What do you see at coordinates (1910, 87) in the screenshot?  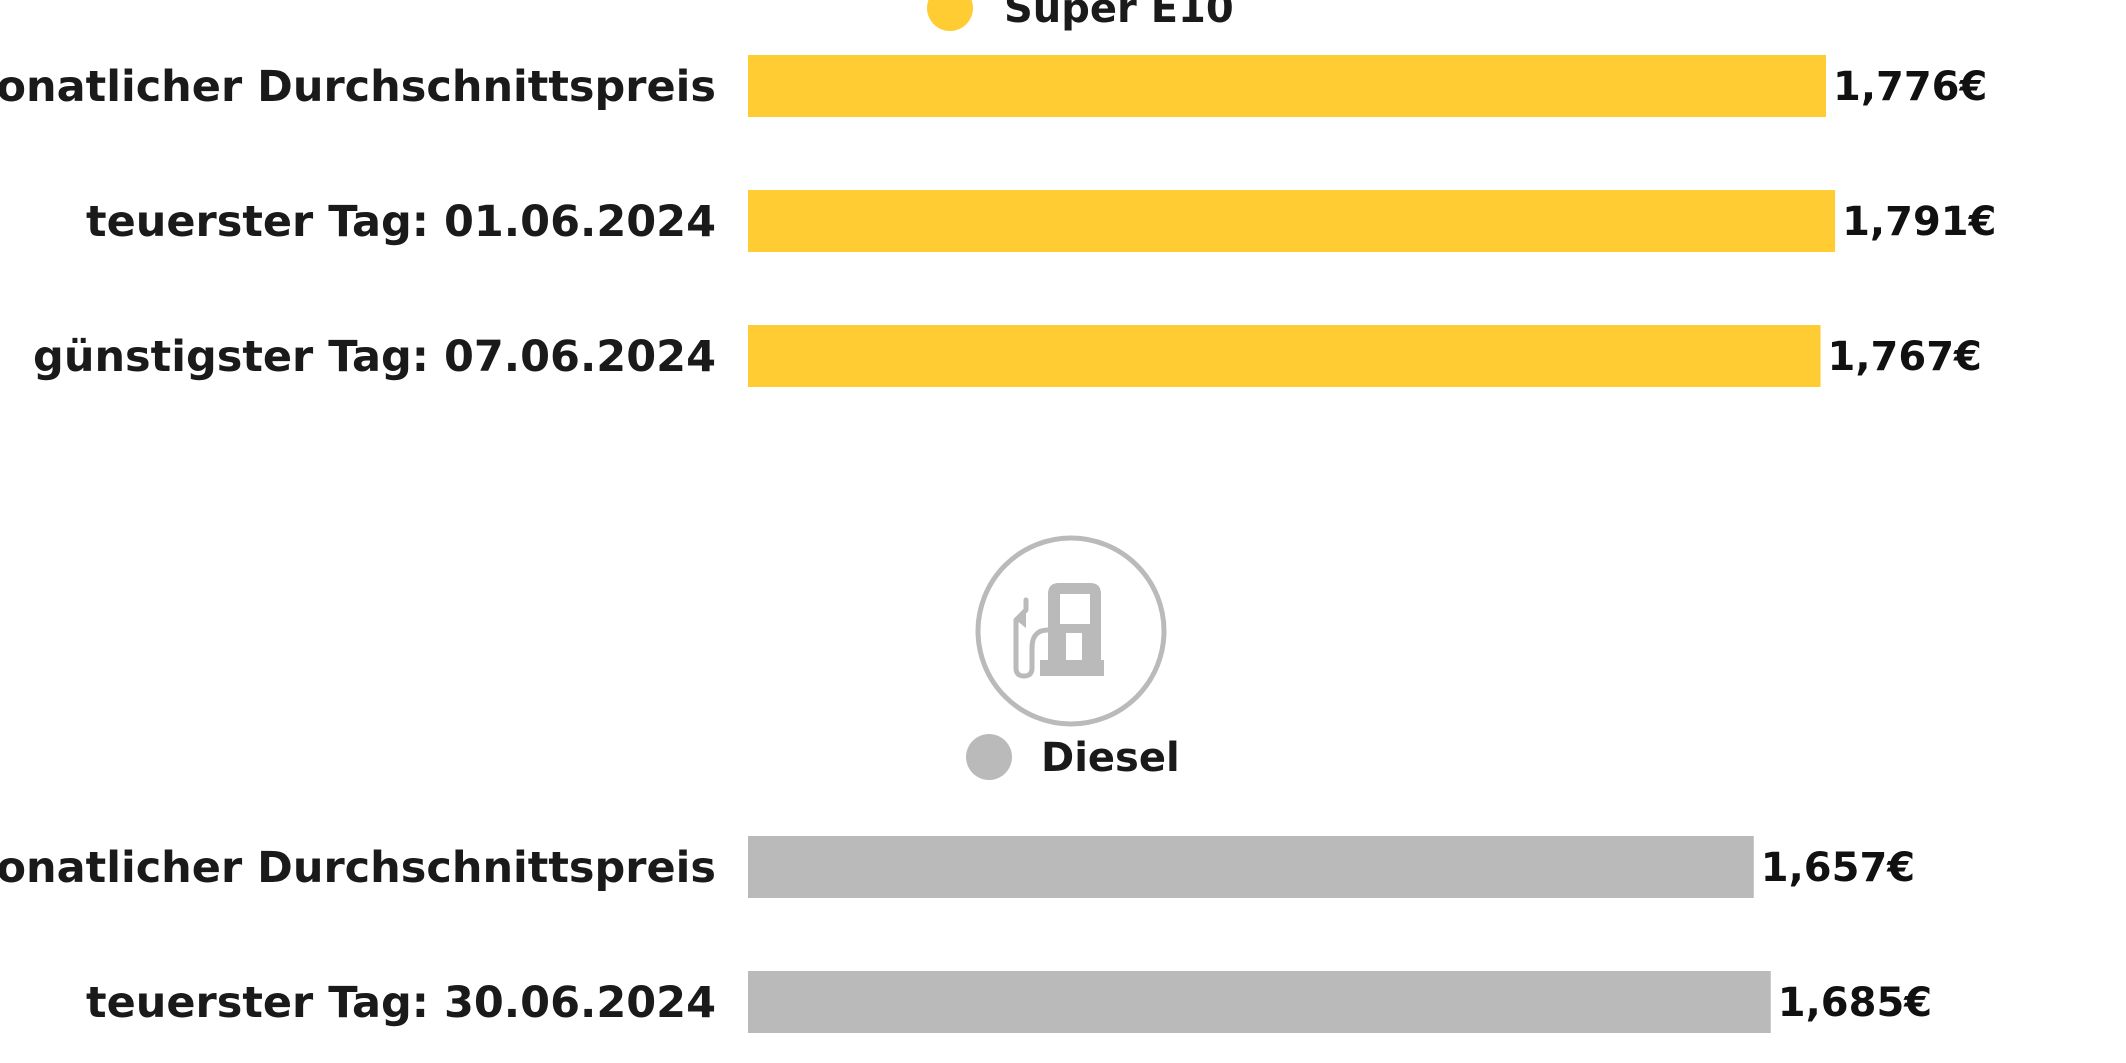 I see `value-label: 1,776€` at bounding box center [1910, 87].